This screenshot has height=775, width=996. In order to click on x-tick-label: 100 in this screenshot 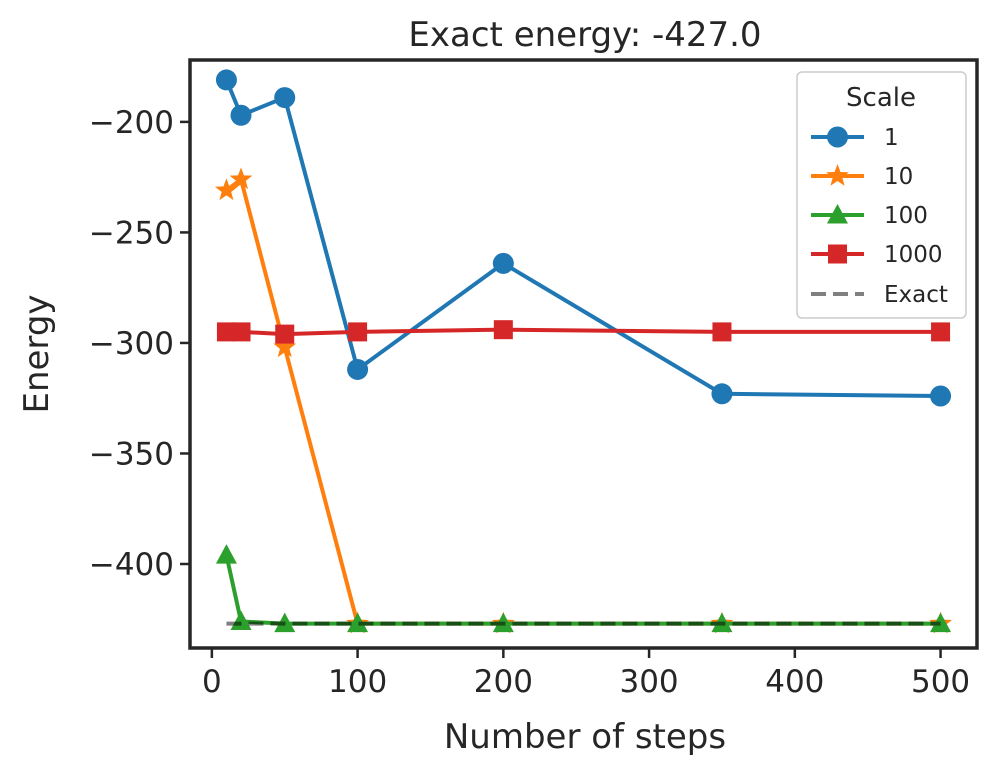, I will do `click(357, 682)`.